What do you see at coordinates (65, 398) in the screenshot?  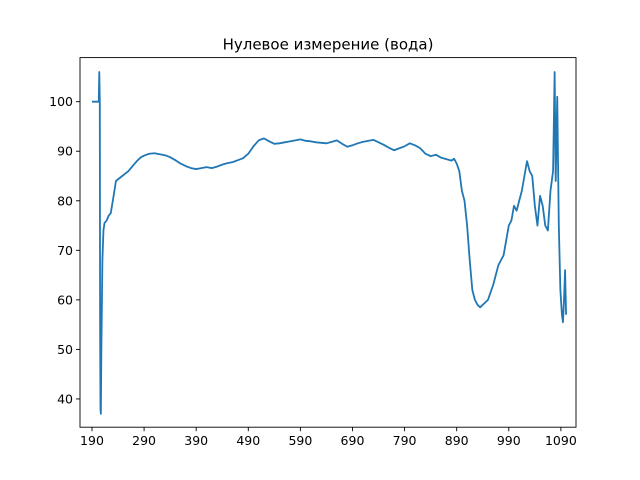 I see `y-tick-label: 40` at bounding box center [65, 398].